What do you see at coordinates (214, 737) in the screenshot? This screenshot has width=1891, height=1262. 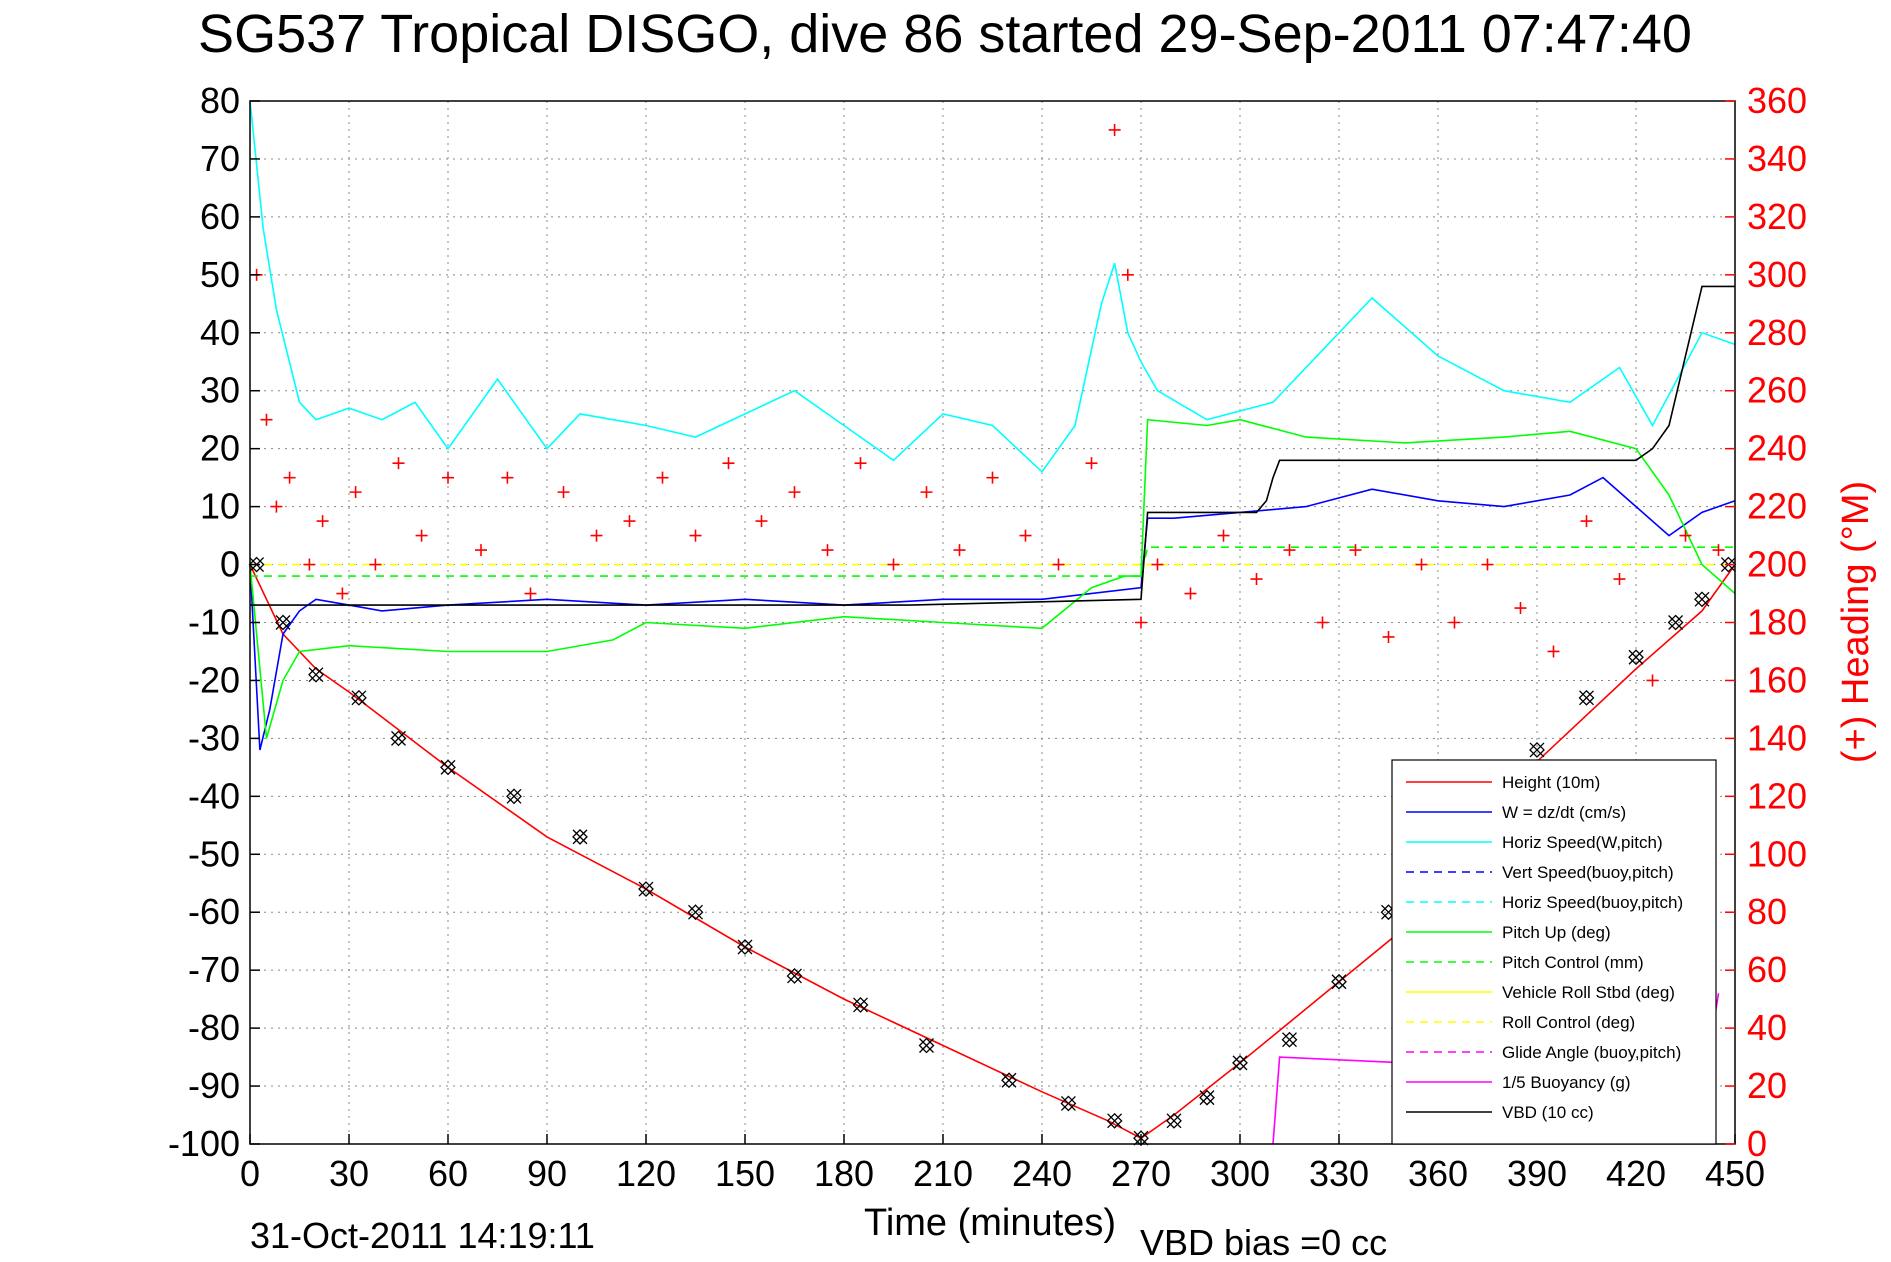 I see `y-tick-label: -30` at bounding box center [214, 737].